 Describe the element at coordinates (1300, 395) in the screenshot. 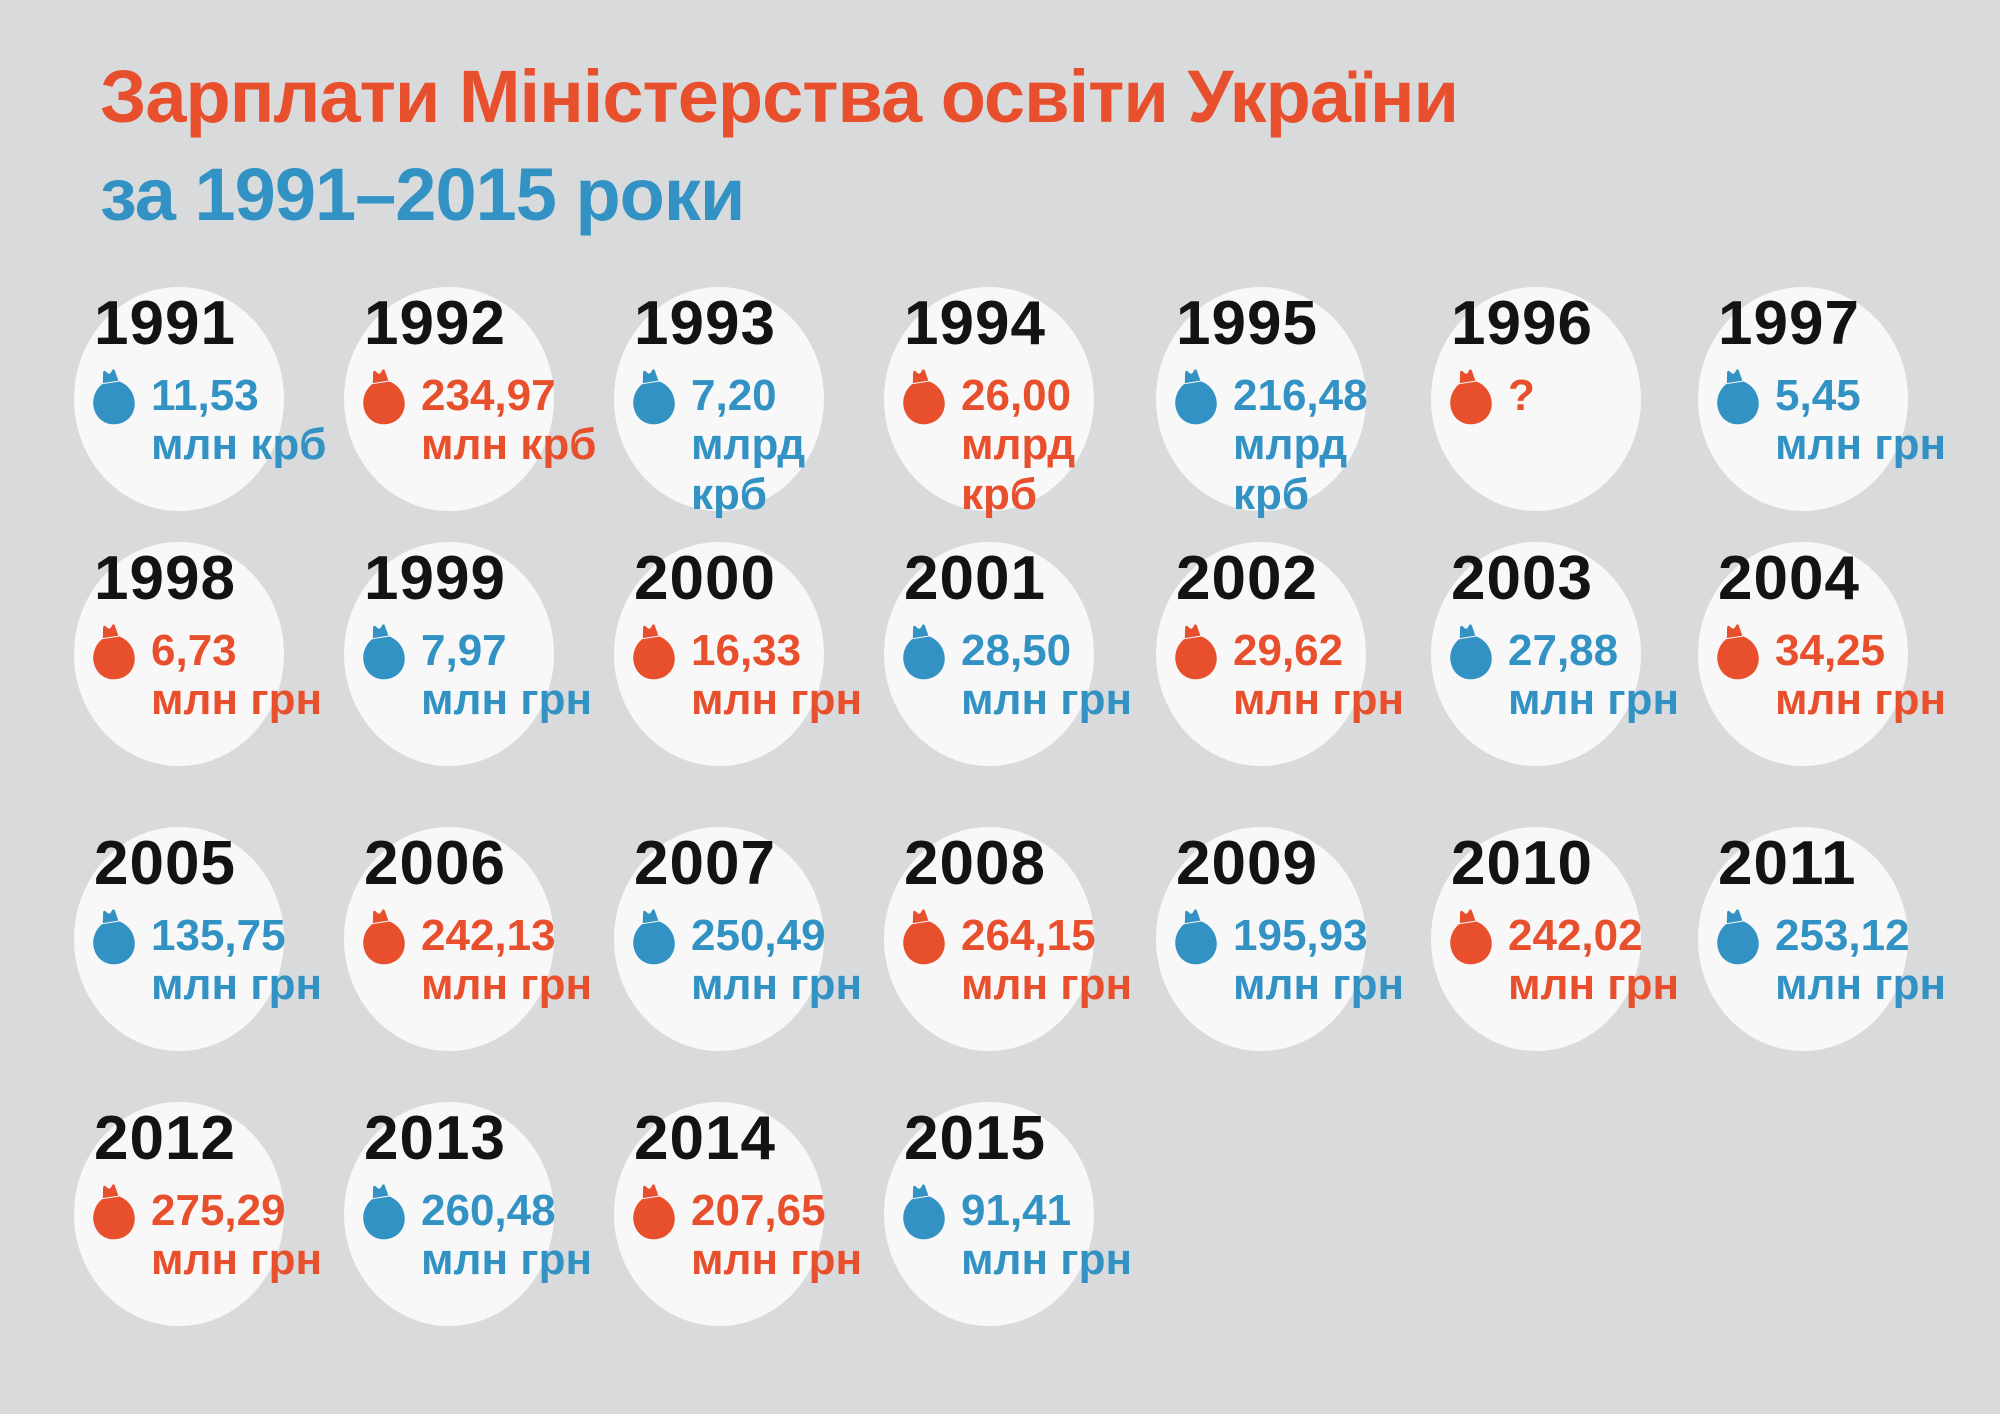

I see `salary-value: 216,48` at that location.